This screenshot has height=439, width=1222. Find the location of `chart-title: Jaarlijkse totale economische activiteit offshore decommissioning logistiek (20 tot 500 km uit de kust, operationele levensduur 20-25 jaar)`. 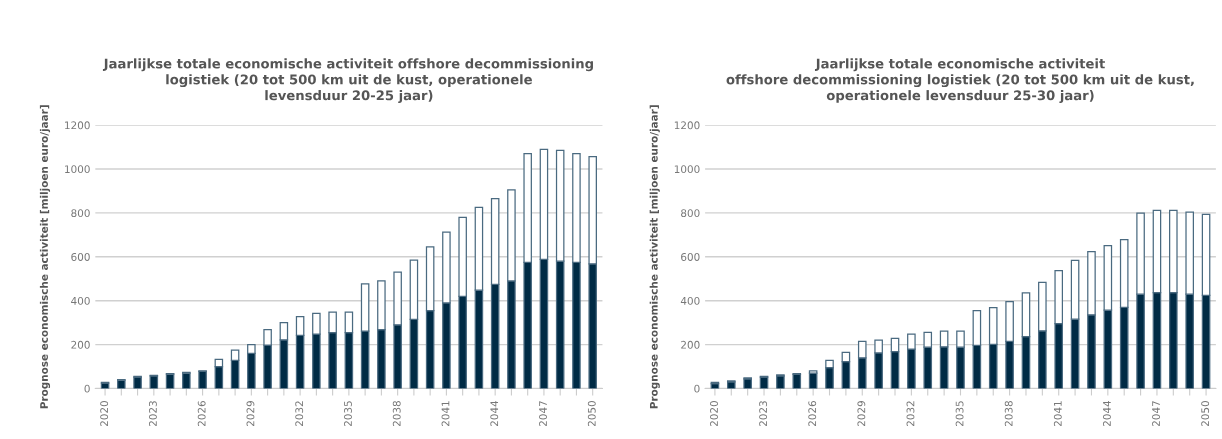

chart-title: Jaarlijkse totale economische activiteit offshore decommissioning logistiek (20 tot 500 km uit de kust, operationele levensduur 20-25 jaar) is located at coordinates (347, 80).